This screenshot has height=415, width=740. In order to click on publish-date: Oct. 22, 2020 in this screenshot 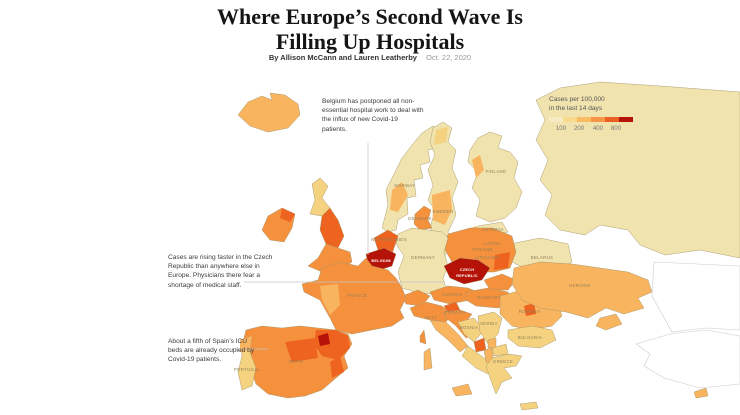, I will do `click(449, 57)`.